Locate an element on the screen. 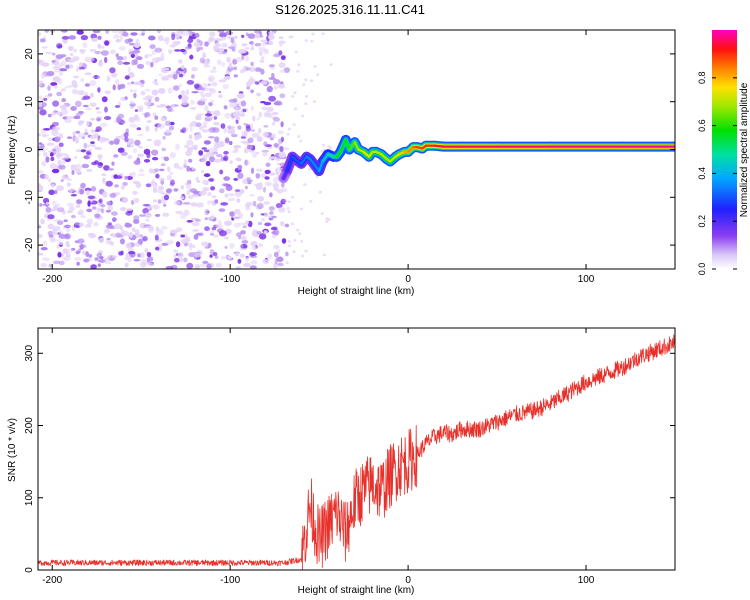 The height and width of the screenshot is (600, 750). colorbar-tick-label: 0.2 is located at coordinates (702, 221).